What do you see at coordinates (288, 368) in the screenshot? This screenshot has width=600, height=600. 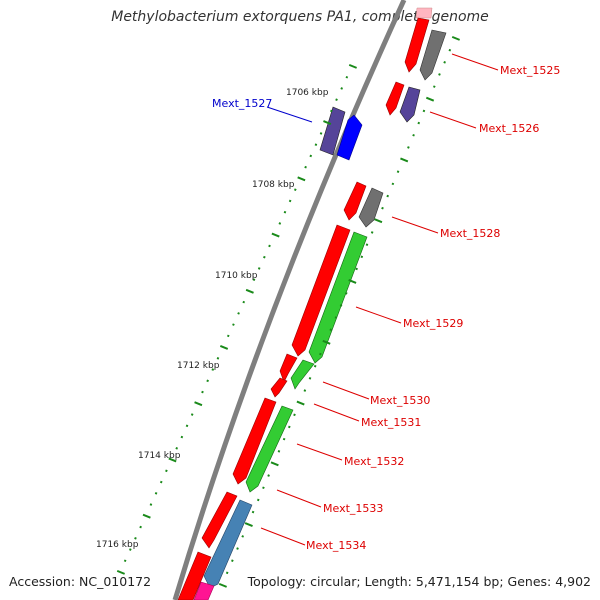 I see `feature-mext-1530-red` at bounding box center [288, 368].